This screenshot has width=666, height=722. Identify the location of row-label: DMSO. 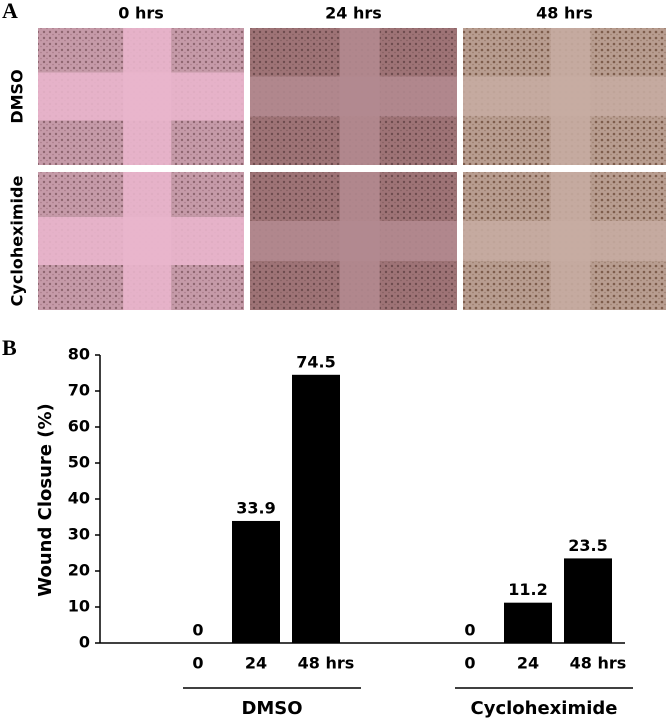
(17, 96).